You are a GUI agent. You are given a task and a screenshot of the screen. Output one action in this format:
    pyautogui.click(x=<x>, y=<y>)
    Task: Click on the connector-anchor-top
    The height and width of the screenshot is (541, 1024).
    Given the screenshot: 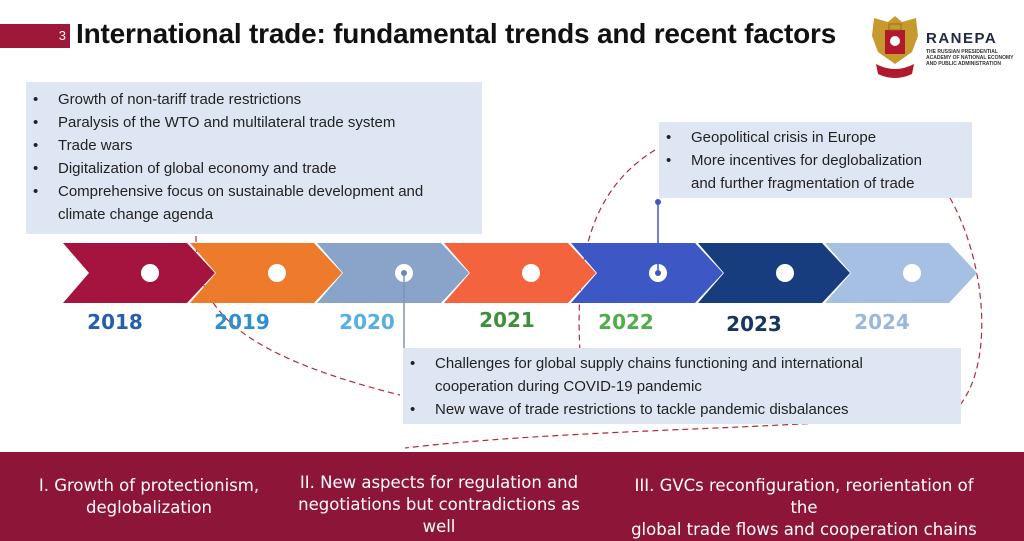 What is the action you would take?
    pyautogui.click(x=658, y=202)
    